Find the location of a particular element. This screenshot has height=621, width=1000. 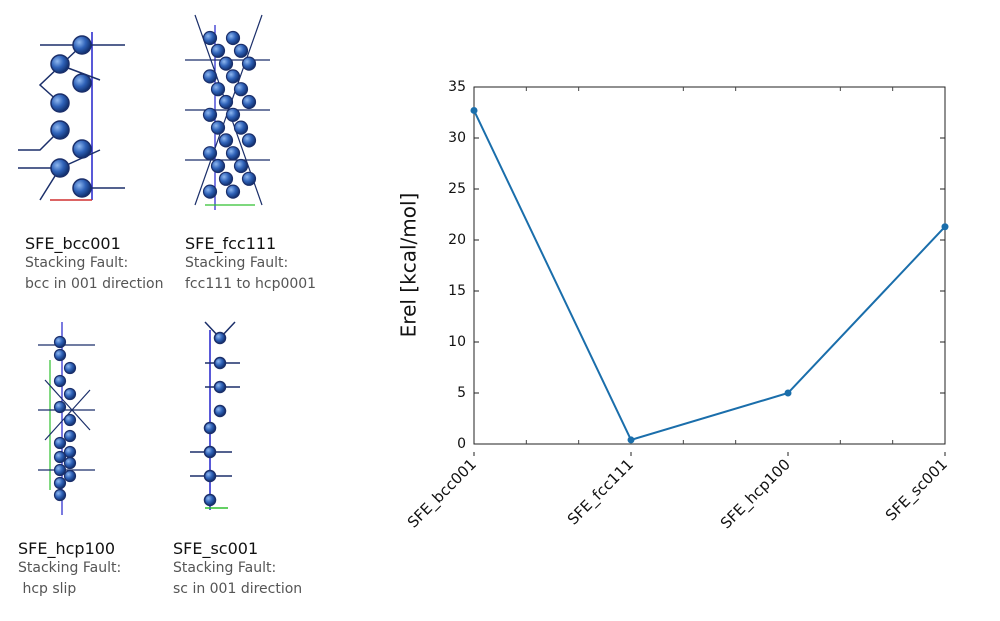

hcp-structure is located at coordinates (66, 418).